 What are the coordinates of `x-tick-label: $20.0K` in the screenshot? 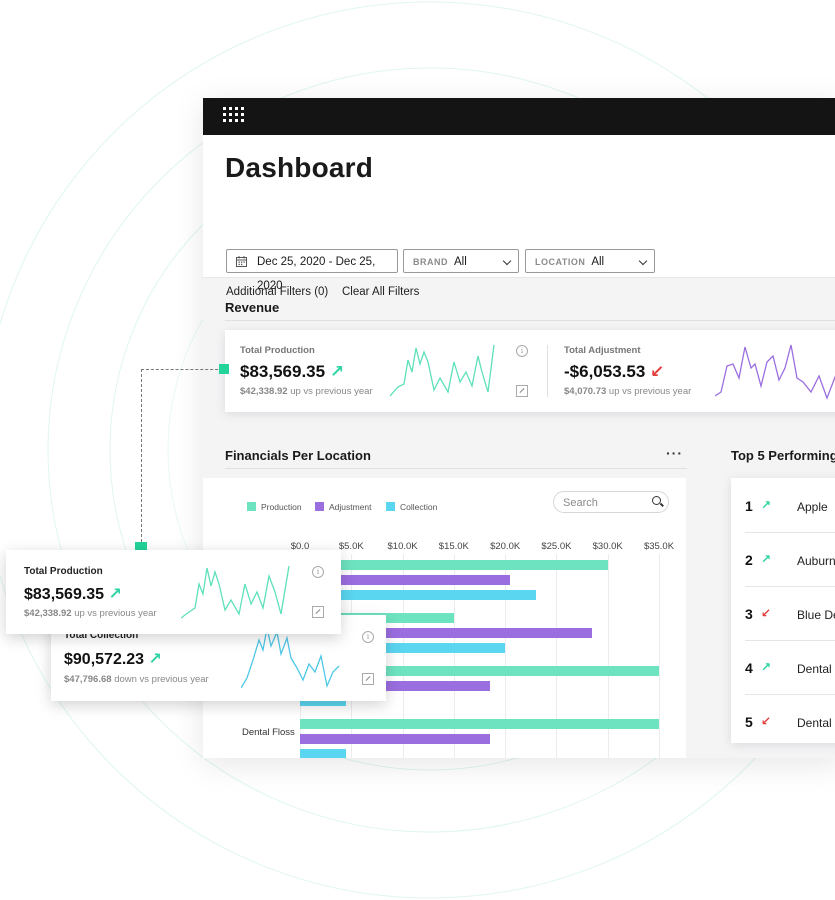 It's located at (505, 546).